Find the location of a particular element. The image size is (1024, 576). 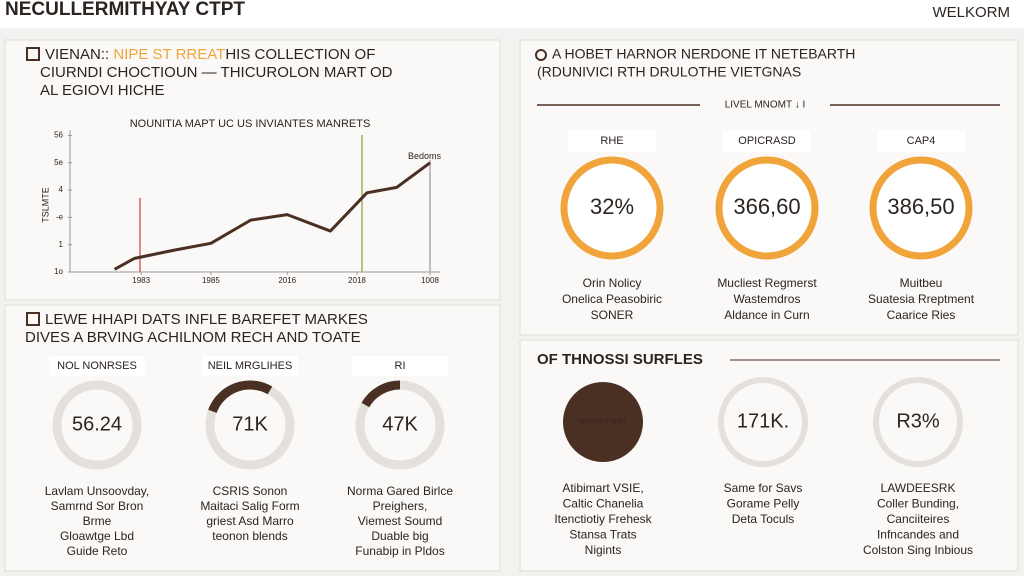

gauge-value: 47K is located at coordinates (400, 424).